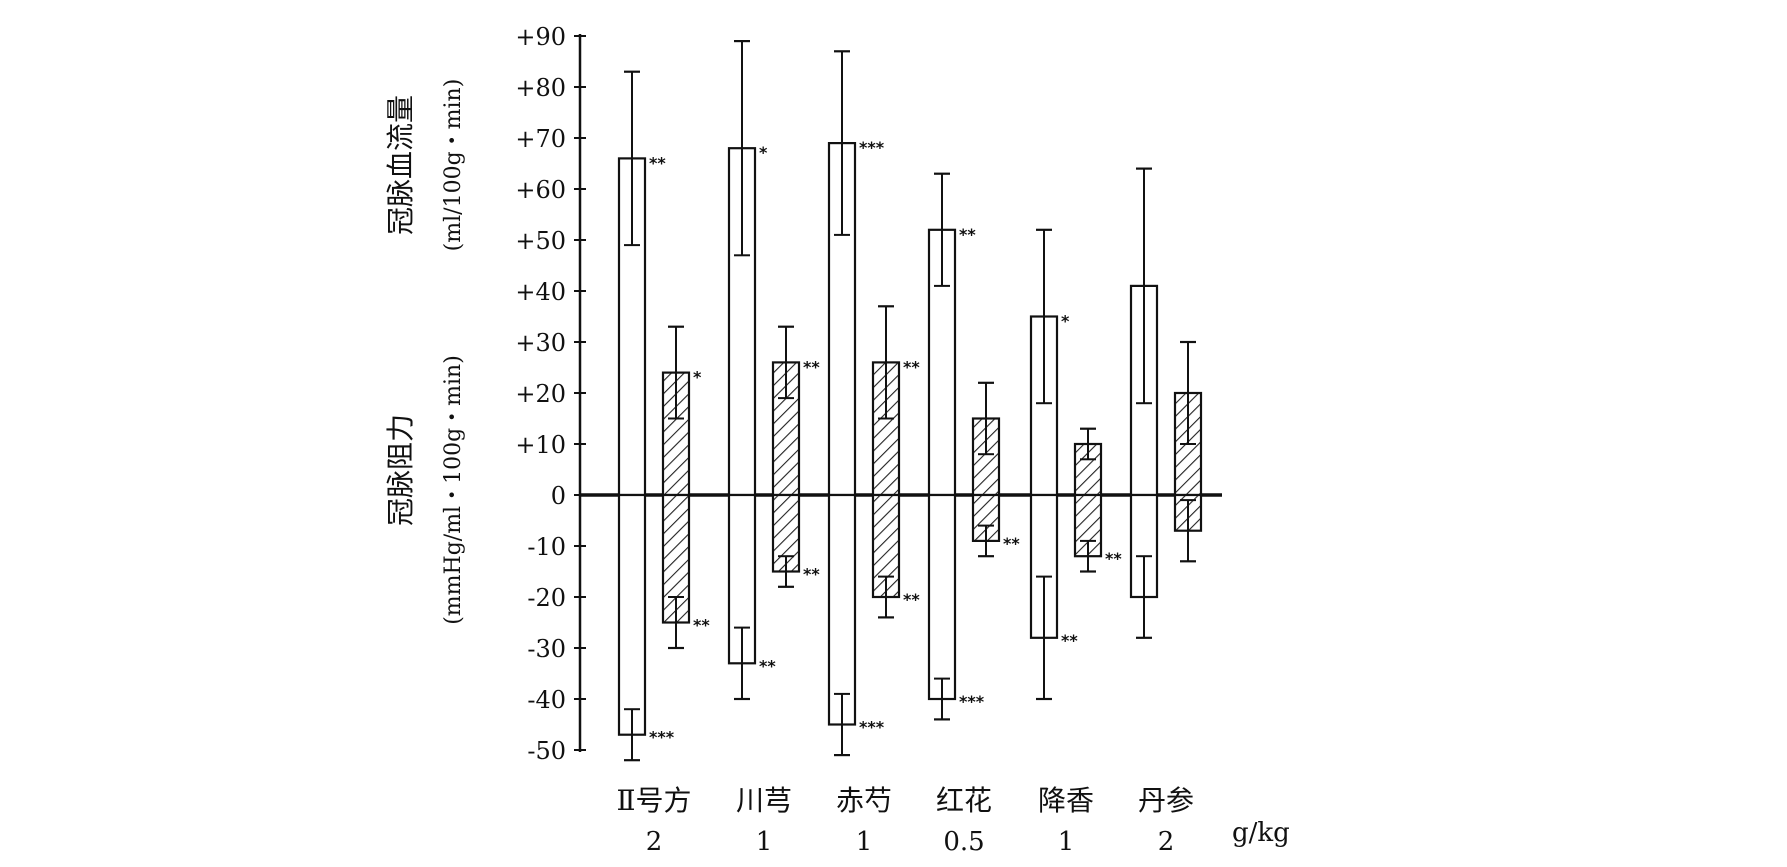 This screenshot has height=867, width=1787. I want to click on y-tick-label: +10, so click(540, 445).